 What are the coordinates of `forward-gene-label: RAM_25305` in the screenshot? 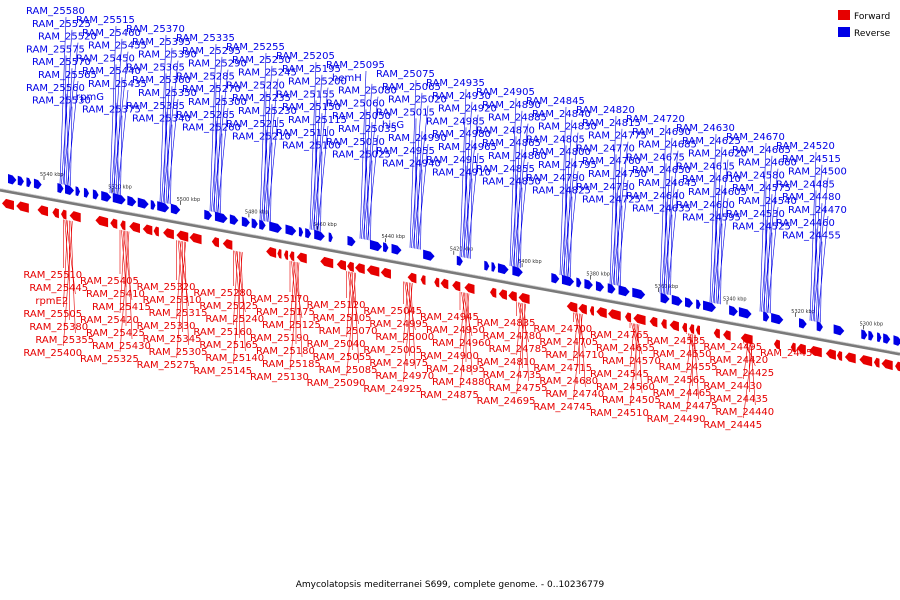 It's located at (178, 352).